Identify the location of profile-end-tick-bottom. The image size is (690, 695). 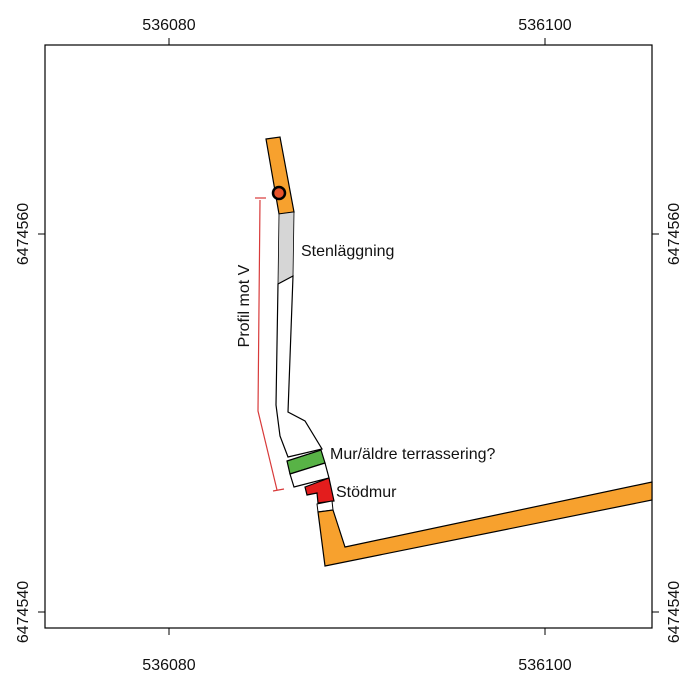
(278, 490).